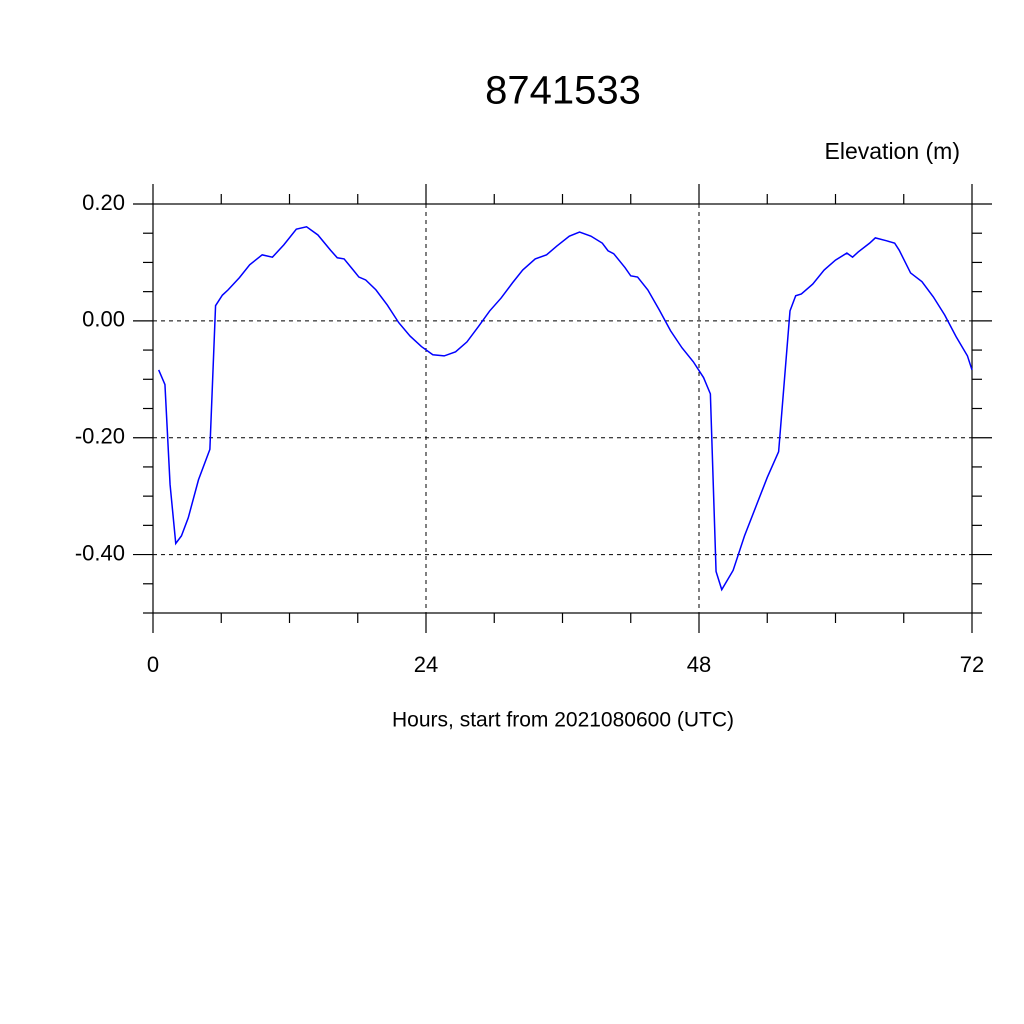 The height and width of the screenshot is (1024, 1024). Describe the element at coordinates (100, 552) in the screenshot. I see `y-tick-label: -0.40` at that location.